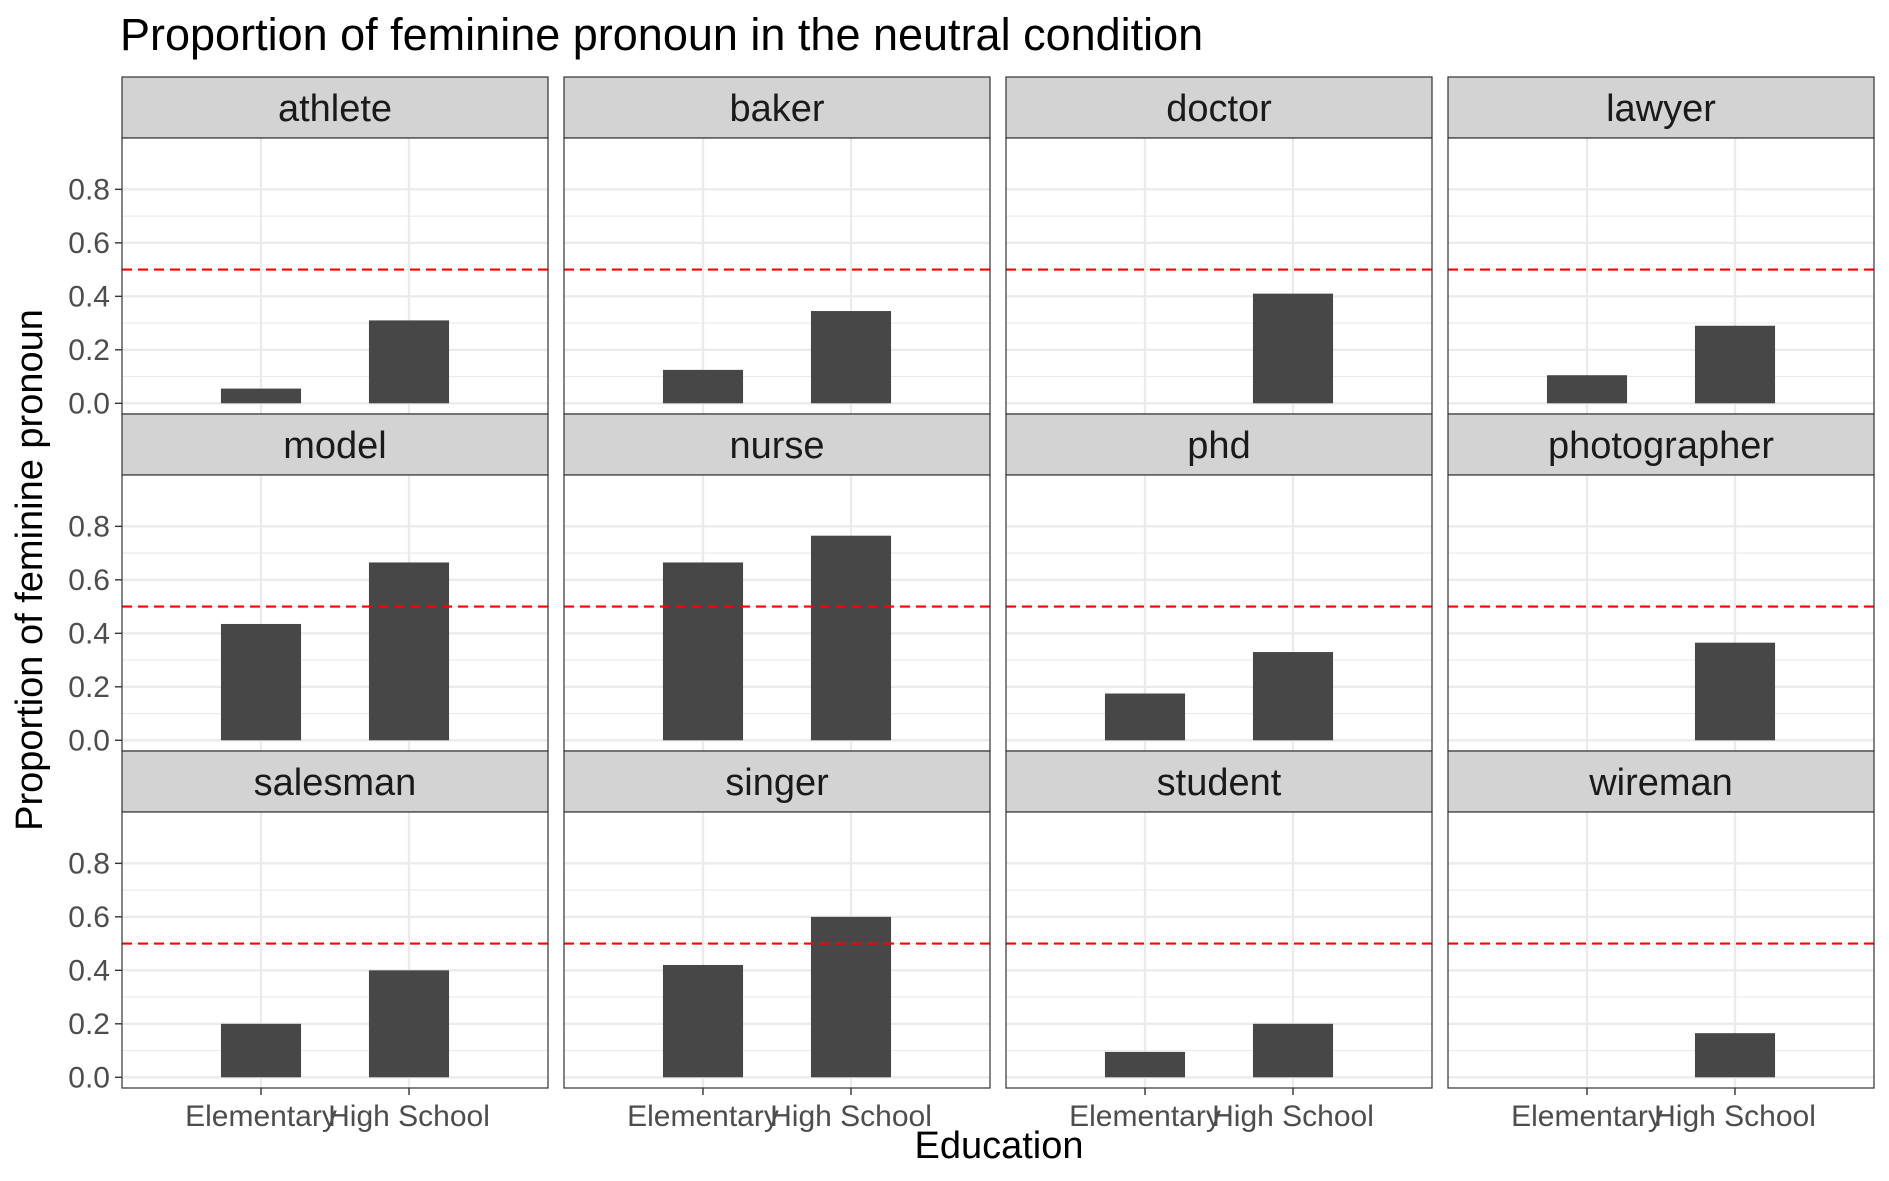  I want to click on bar-lawyer-high-school, so click(1735, 364).